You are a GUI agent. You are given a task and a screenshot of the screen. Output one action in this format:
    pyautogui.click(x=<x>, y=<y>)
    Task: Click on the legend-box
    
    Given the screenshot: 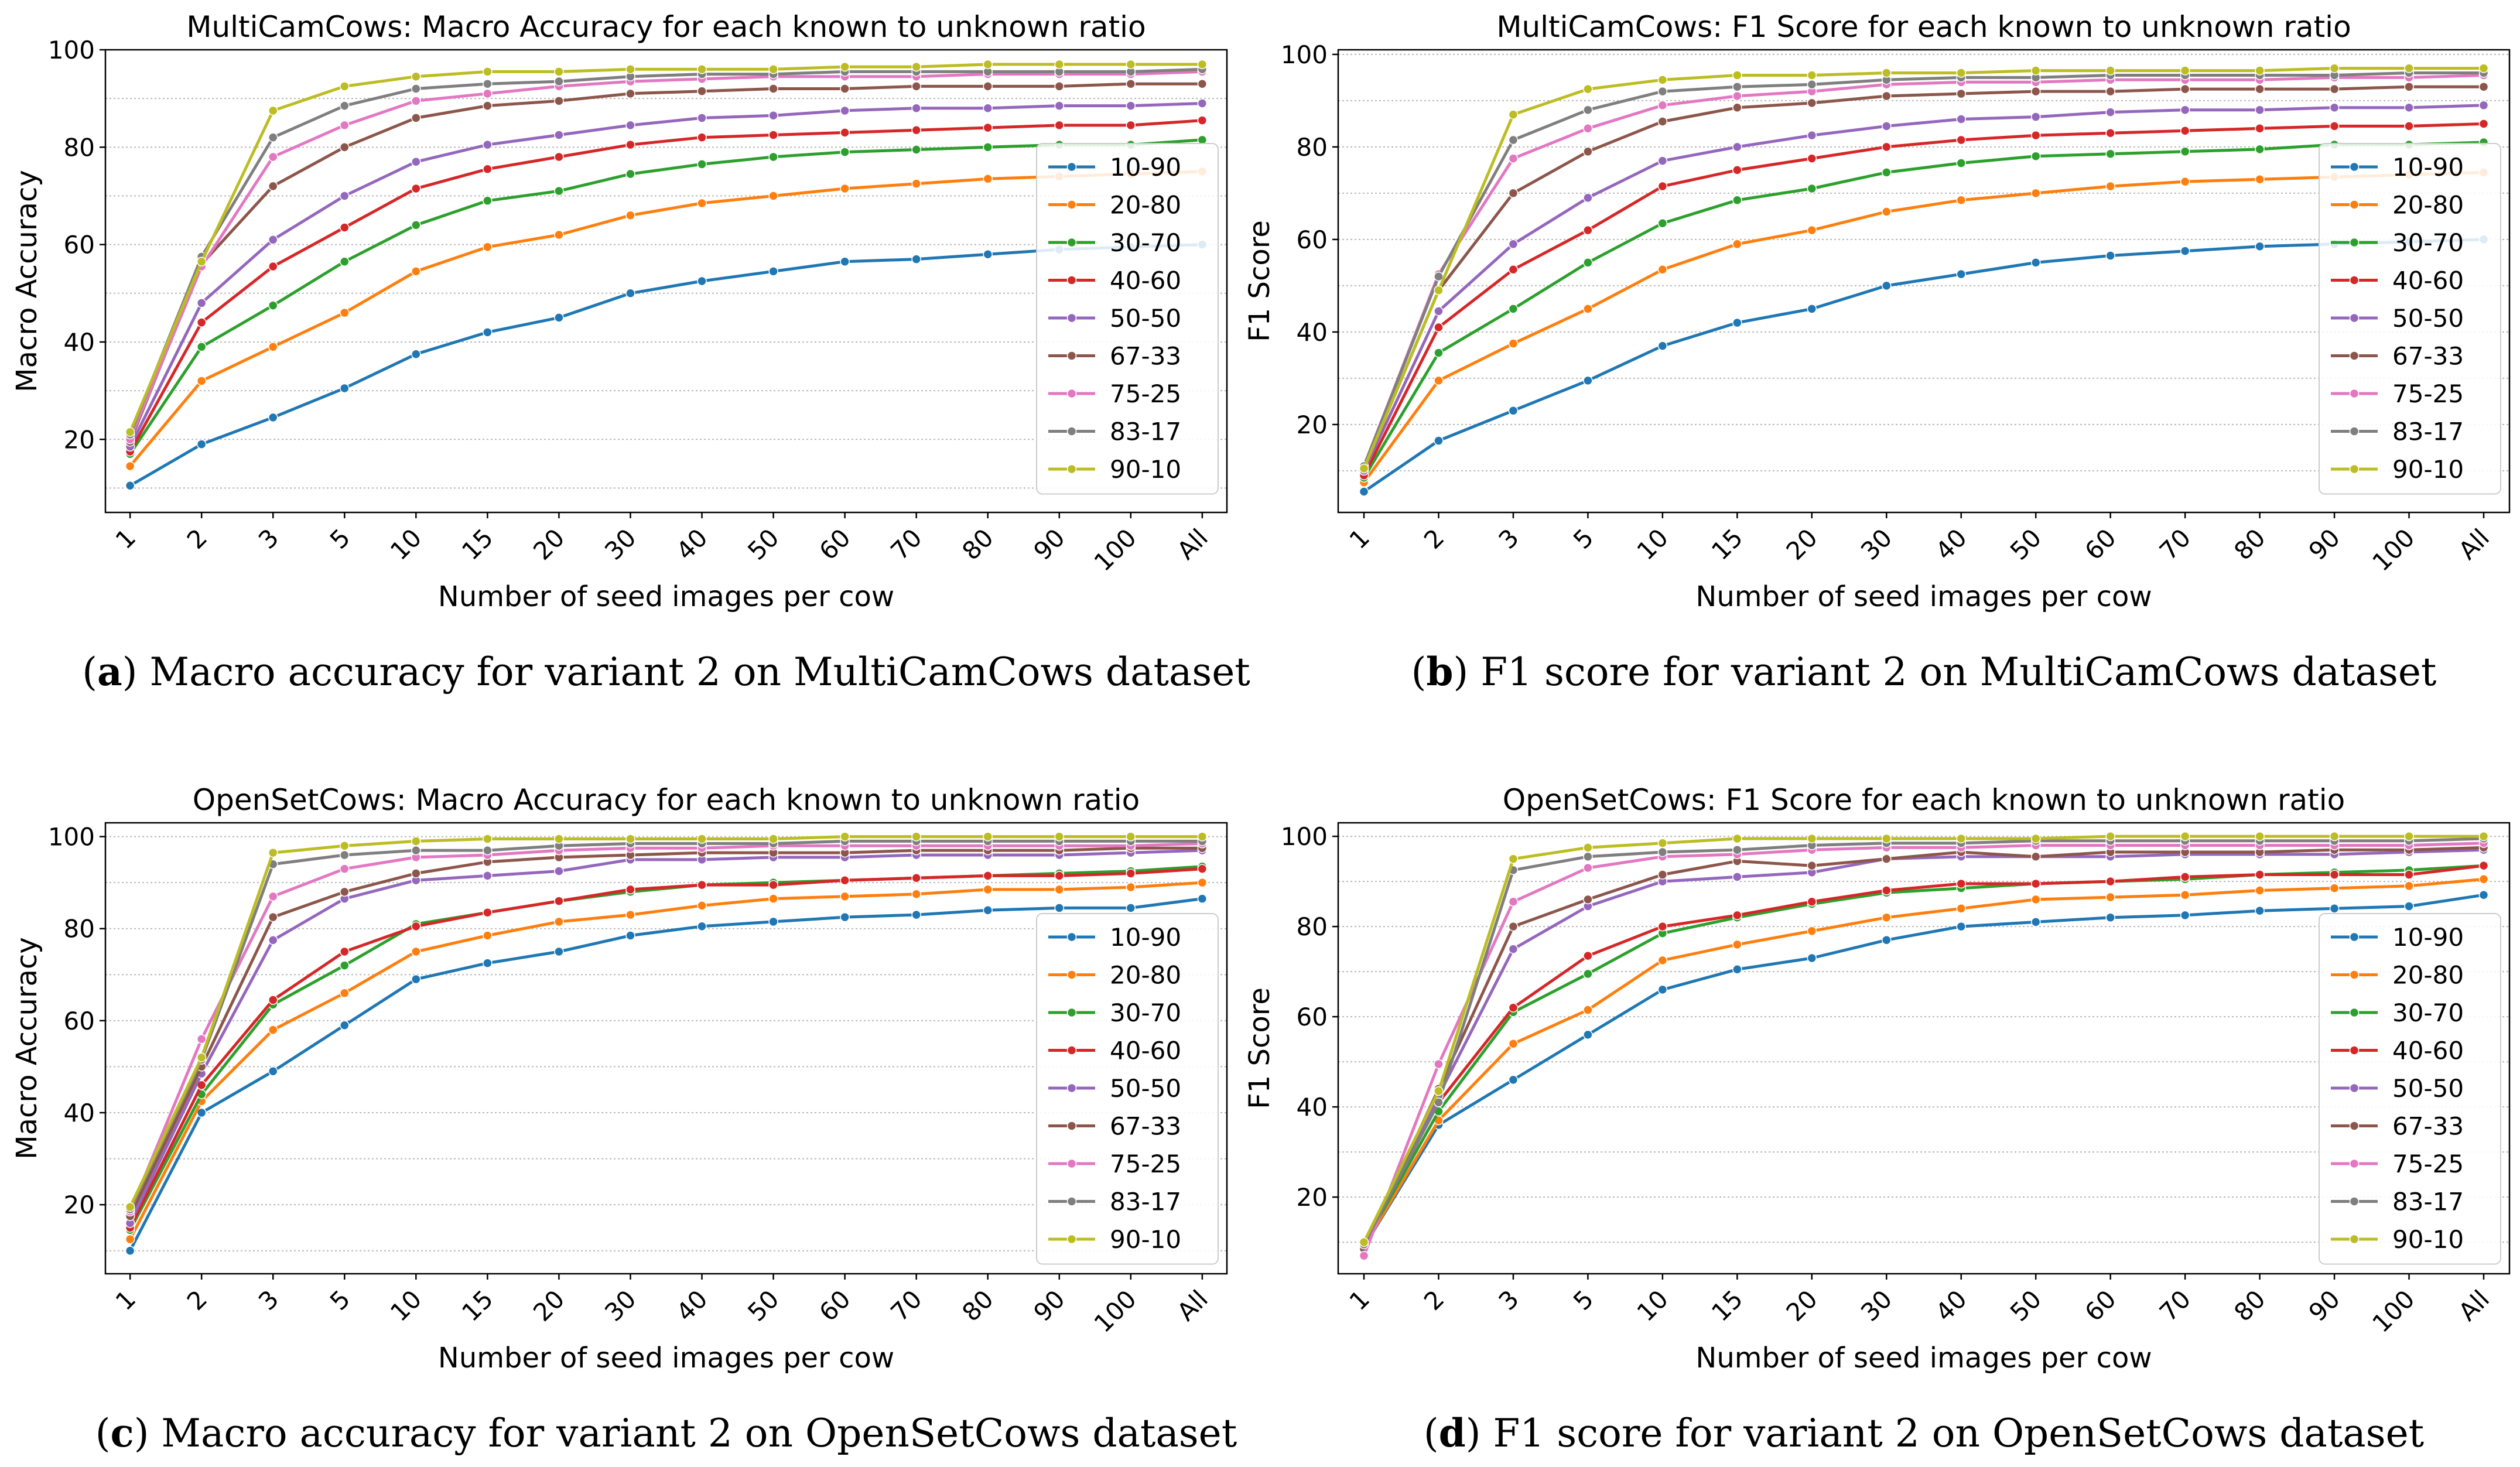 What is the action you would take?
    pyautogui.click(x=1127, y=319)
    